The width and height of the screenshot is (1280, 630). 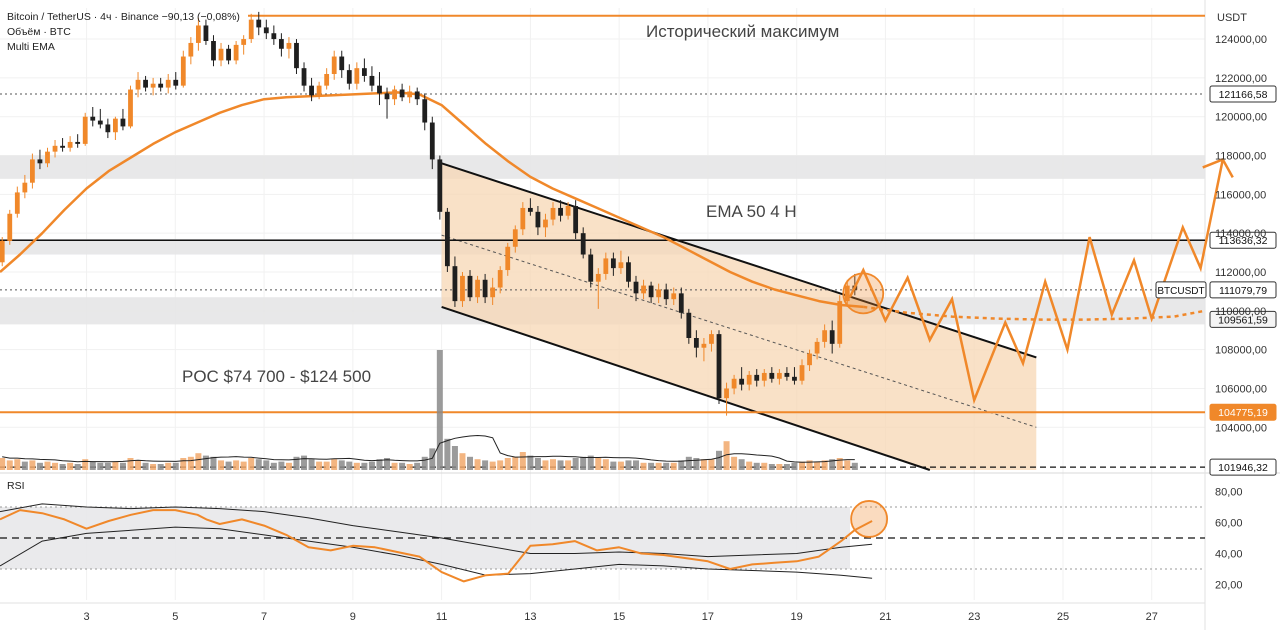 What do you see at coordinates (39, 32) in the screenshot?
I see `legend-volume: Объём · BTC` at bounding box center [39, 32].